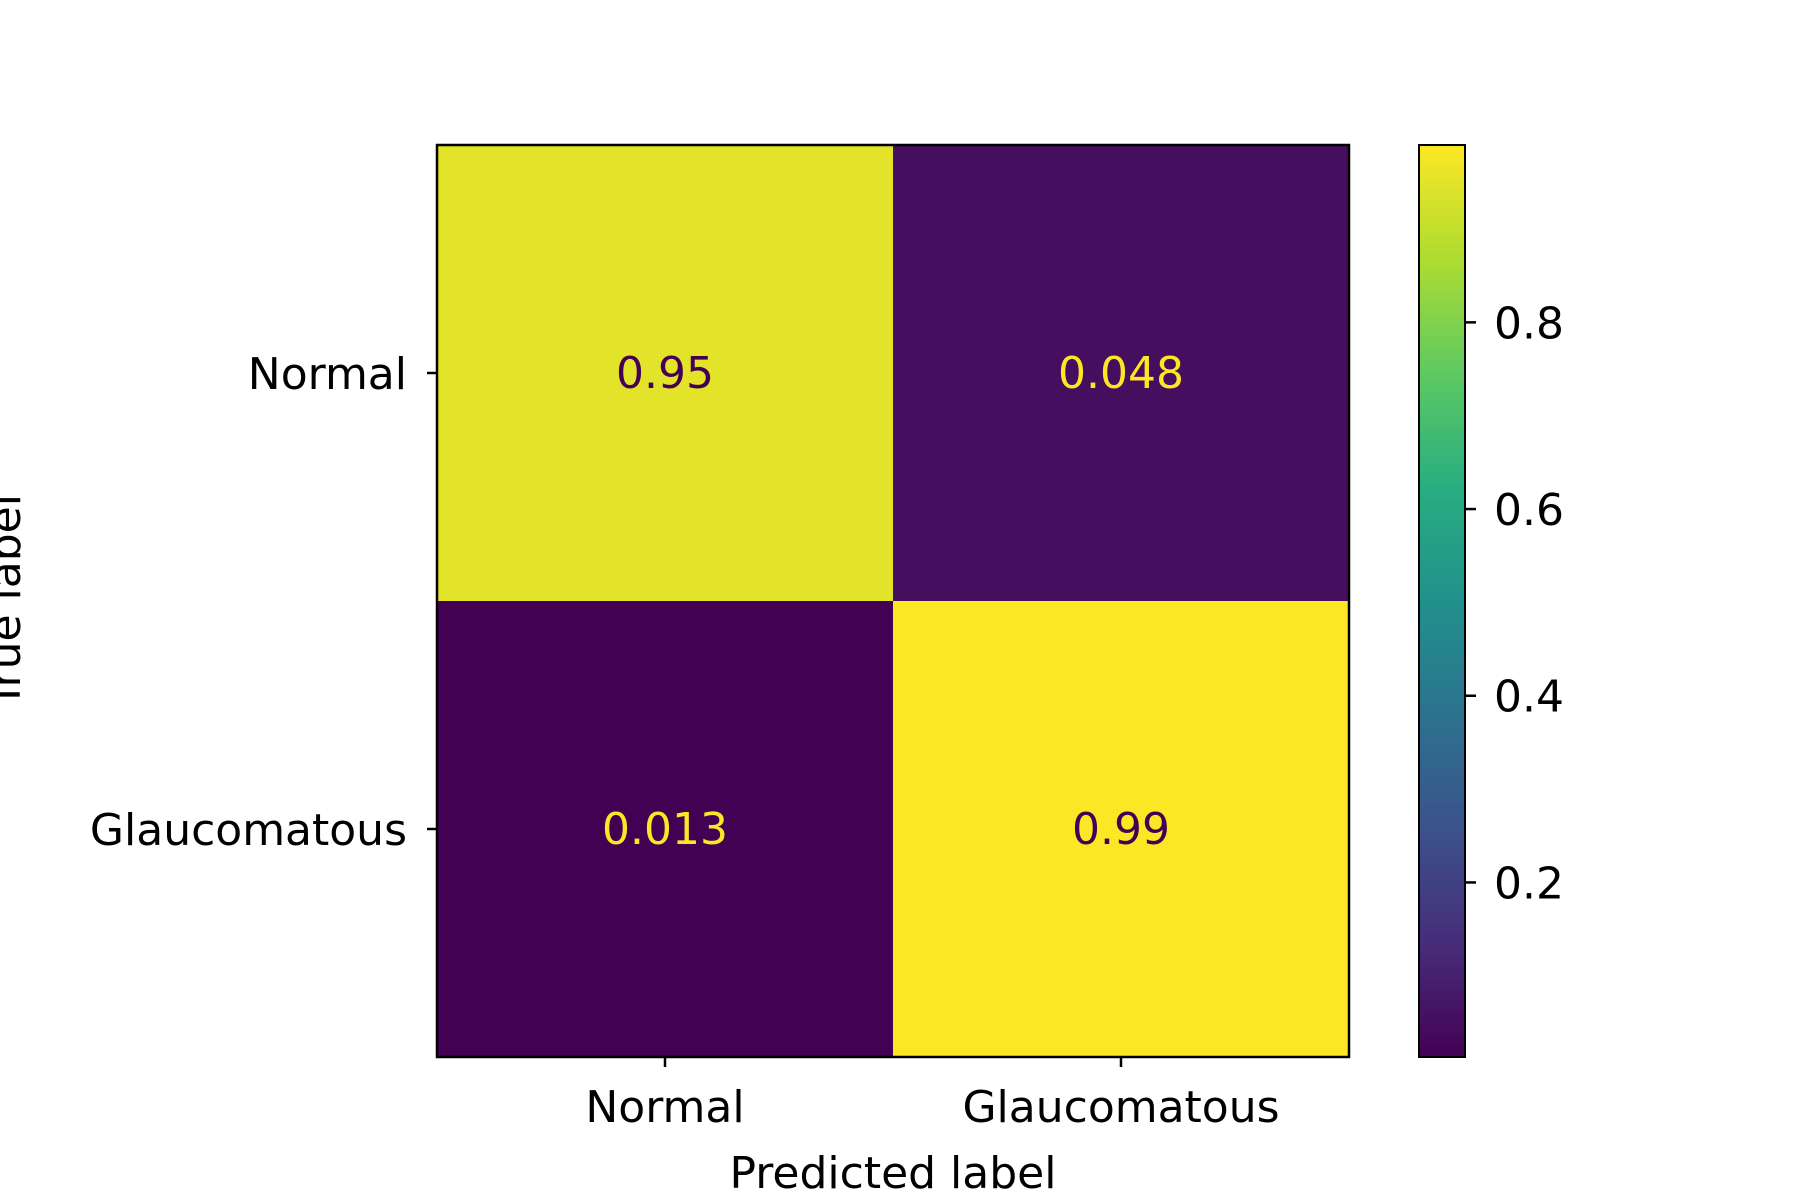 The image size is (1800, 1200). I want to click on colorbar-tick-label: 0.2, so click(1529, 883).